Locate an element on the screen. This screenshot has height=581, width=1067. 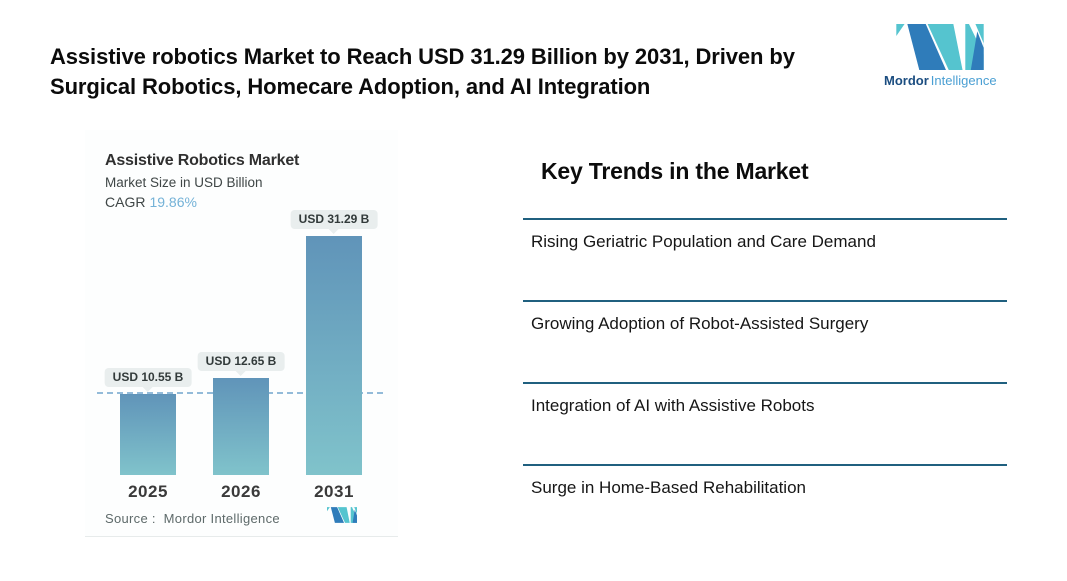
bar-column-2026: USD 12.65 B 2026 is located at coordinates (241, 333).